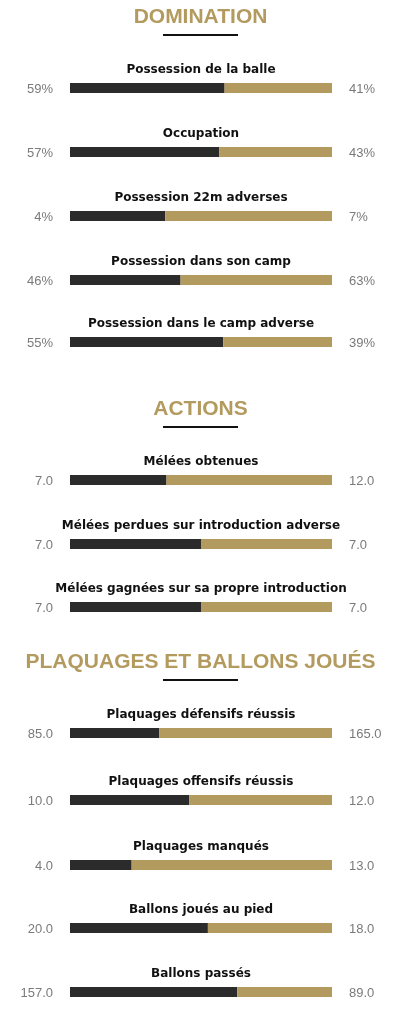 This screenshot has height=1024, width=401. Describe the element at coordinates (201, 781) in the screenshot. I see `y-tick-label: Plaquages offensifs réussis` at that location.